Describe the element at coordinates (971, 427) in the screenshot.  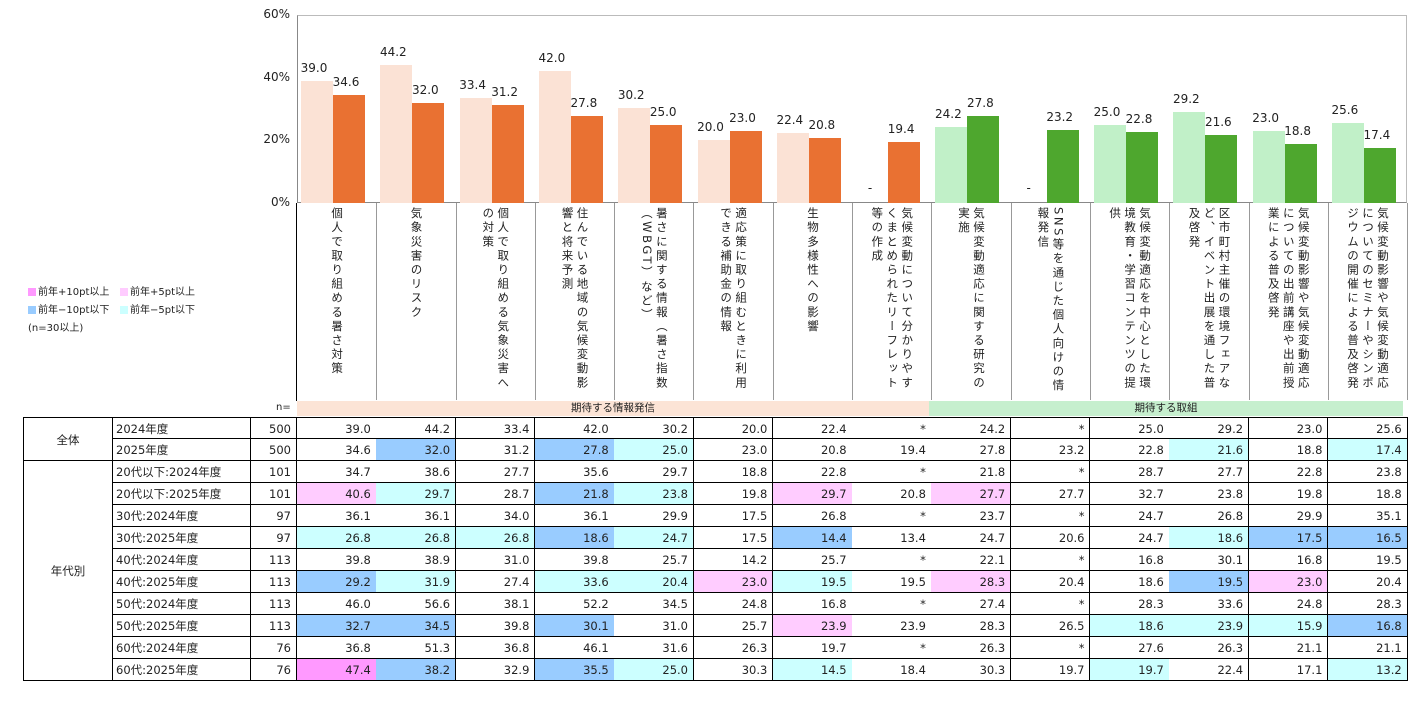
I see `table-cell: 24.2` at that location.